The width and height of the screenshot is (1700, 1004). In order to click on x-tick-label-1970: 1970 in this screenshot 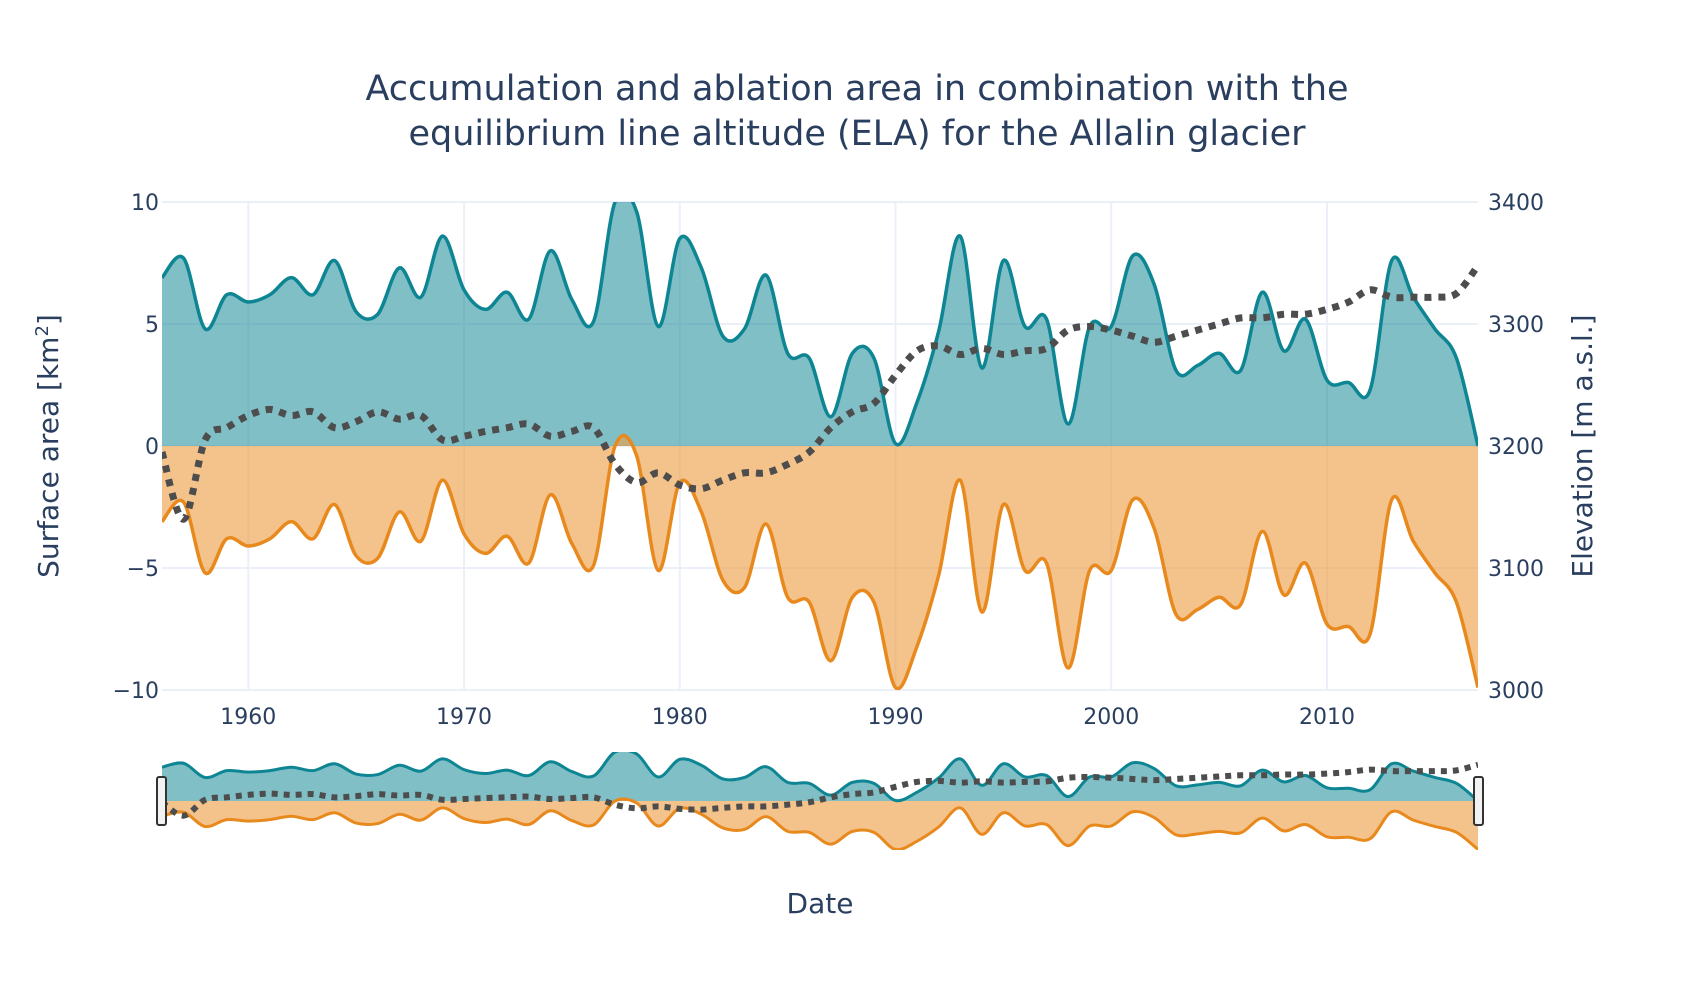, I will do `click(464, 717)`.